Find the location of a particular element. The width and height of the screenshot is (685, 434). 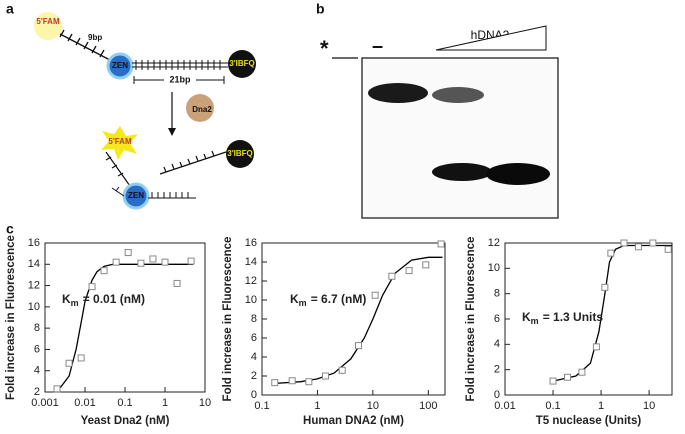

fam-dye-lit is located at coordinates (119, 143).